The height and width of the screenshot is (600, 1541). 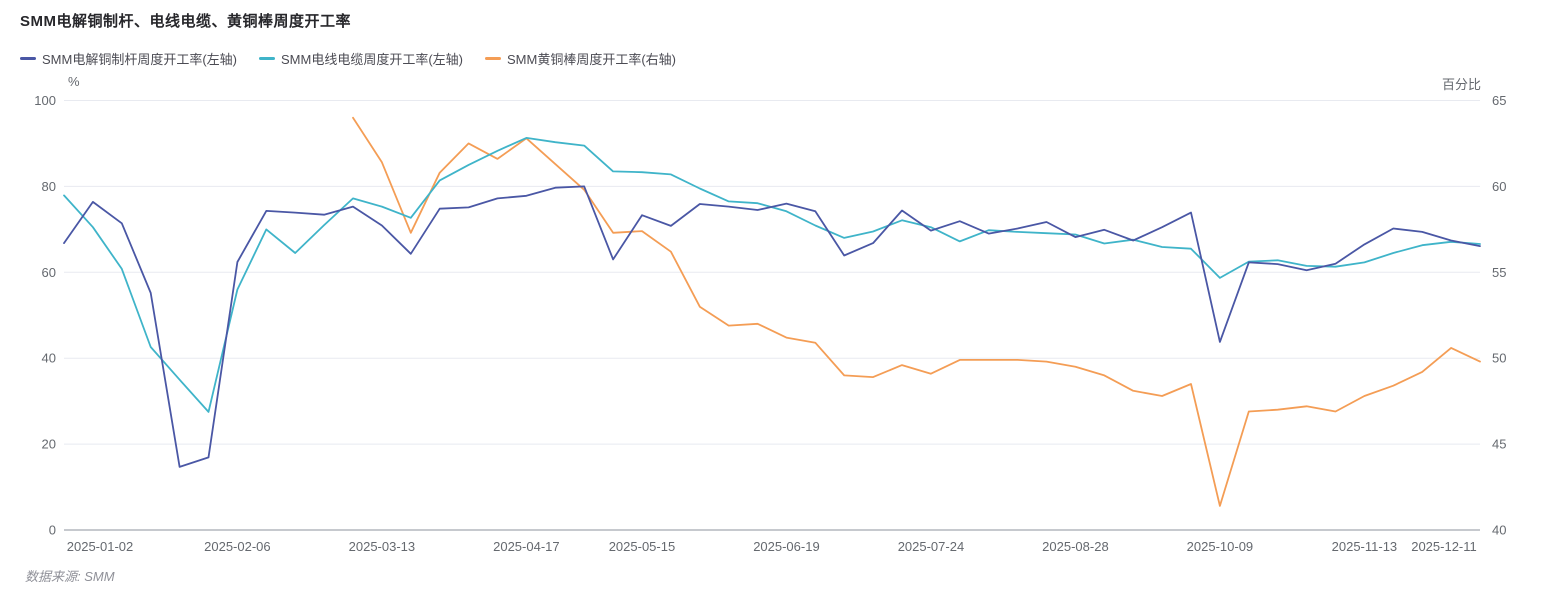 What do you see at coordinates (1499, 186) in the screenshot?
I see `y-right-tick-label: 60` at bounding box center [1499, 186].